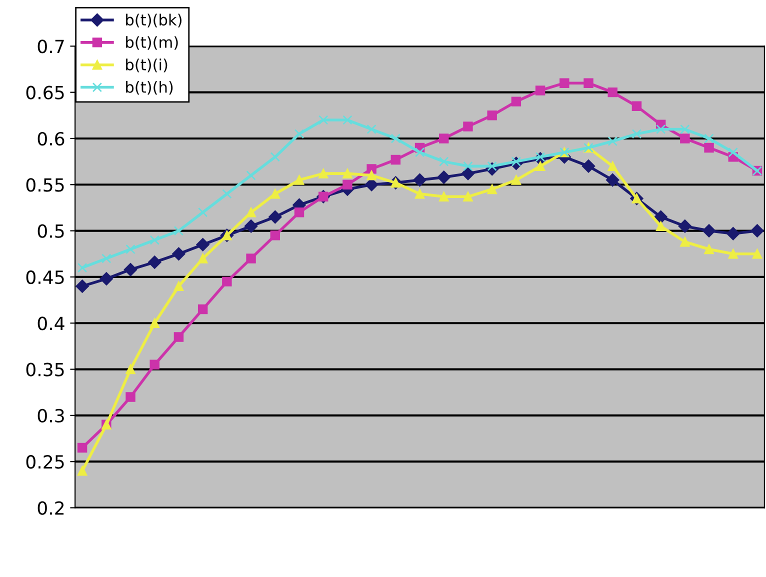 This screenshot has height=577, width=766. I want to click on y-tick-label: 0.65, so click(45, 93).